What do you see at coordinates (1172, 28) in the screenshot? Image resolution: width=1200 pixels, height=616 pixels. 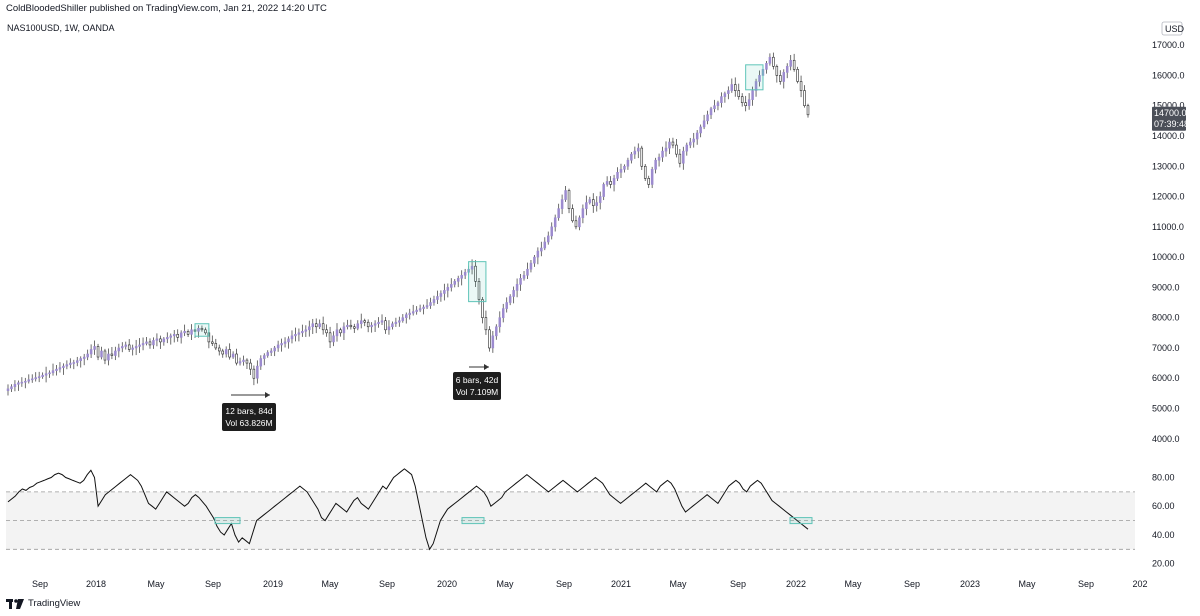 I see `currency-box` at bounding box center [1172, 28].